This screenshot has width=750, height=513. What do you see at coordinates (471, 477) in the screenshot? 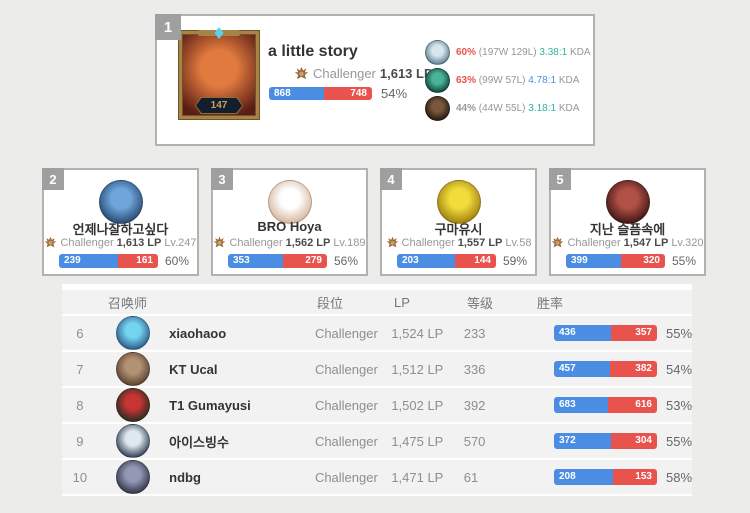
I see `level-value: 61` at bounding box center [471, 477].